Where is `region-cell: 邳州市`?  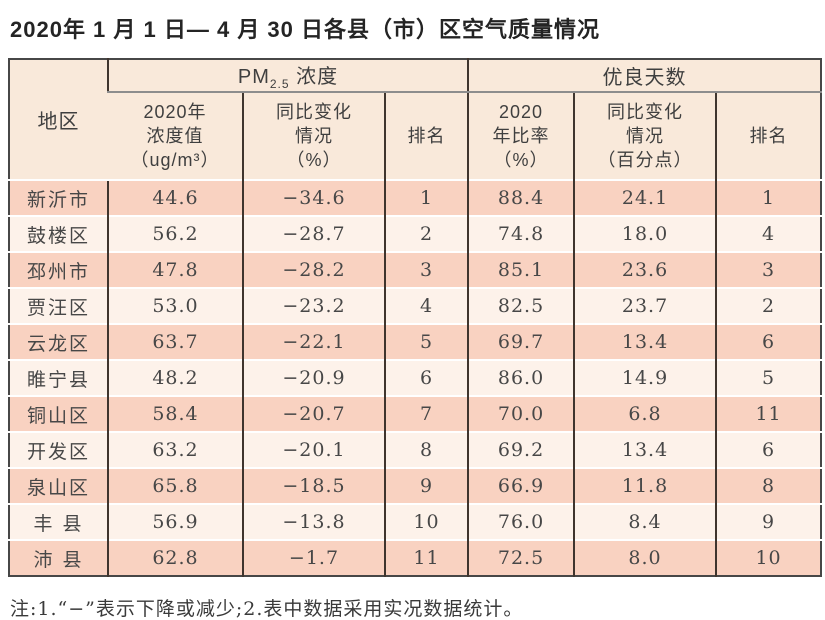 region-cell: 邳州市 is located at coordinates (58, 269).